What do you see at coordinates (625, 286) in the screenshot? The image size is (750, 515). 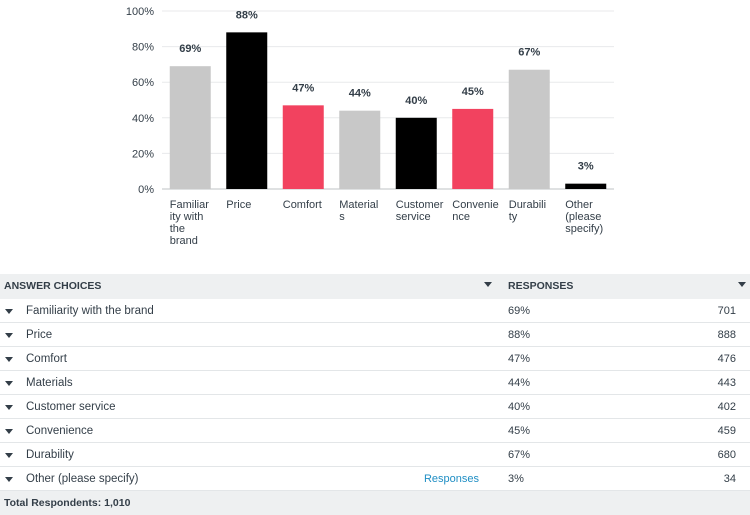 I see `responses-header: RESPONSES` at bounding box center [625, 286].